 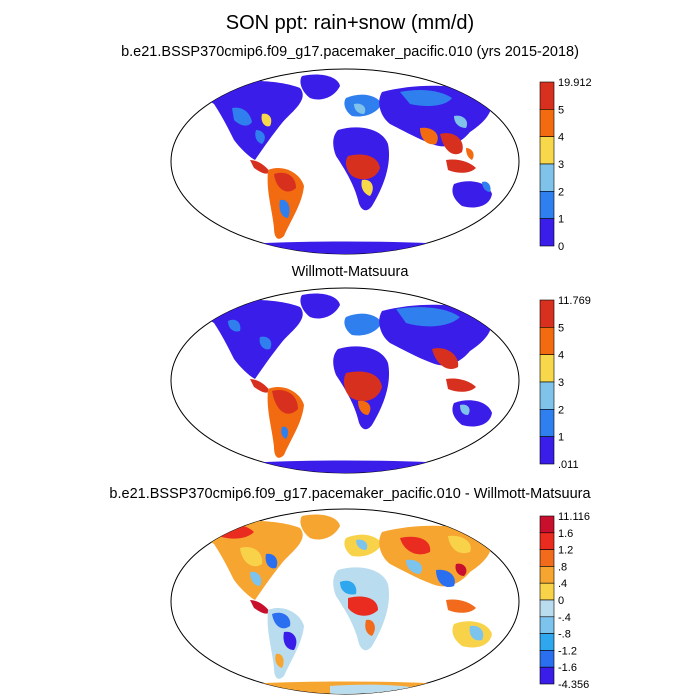 I want to click on colorbar-label: .8, so click(x=562, y=567).